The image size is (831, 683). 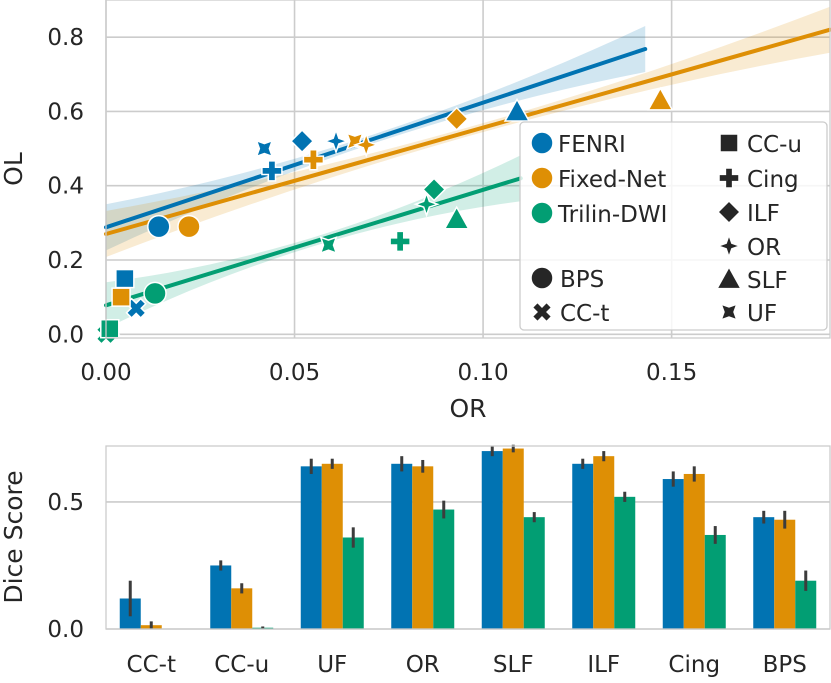 I want to click on bar-x-tick-label: SLF, so click(x=513, y=665).